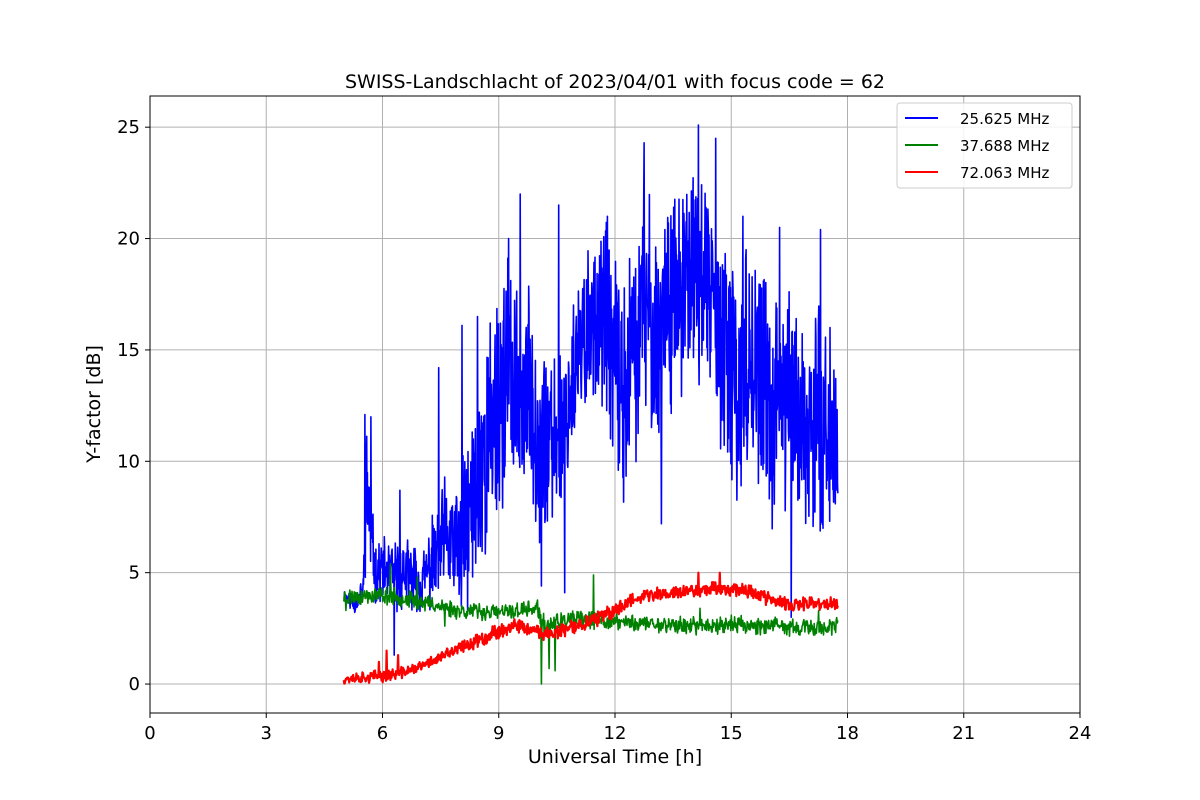 The height and width of the screenshot is (800, 1200). Describe the element at coordinates (847, 733) in the screenshot. I see `x-tick-label: 18` at that location.